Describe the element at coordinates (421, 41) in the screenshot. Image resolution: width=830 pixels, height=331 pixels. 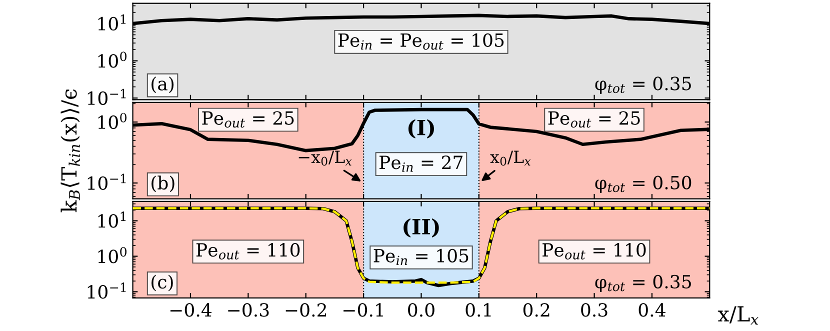
I see `band-label: Pe$_{in}$ = Pe$_{out}$ = 105` at that location.